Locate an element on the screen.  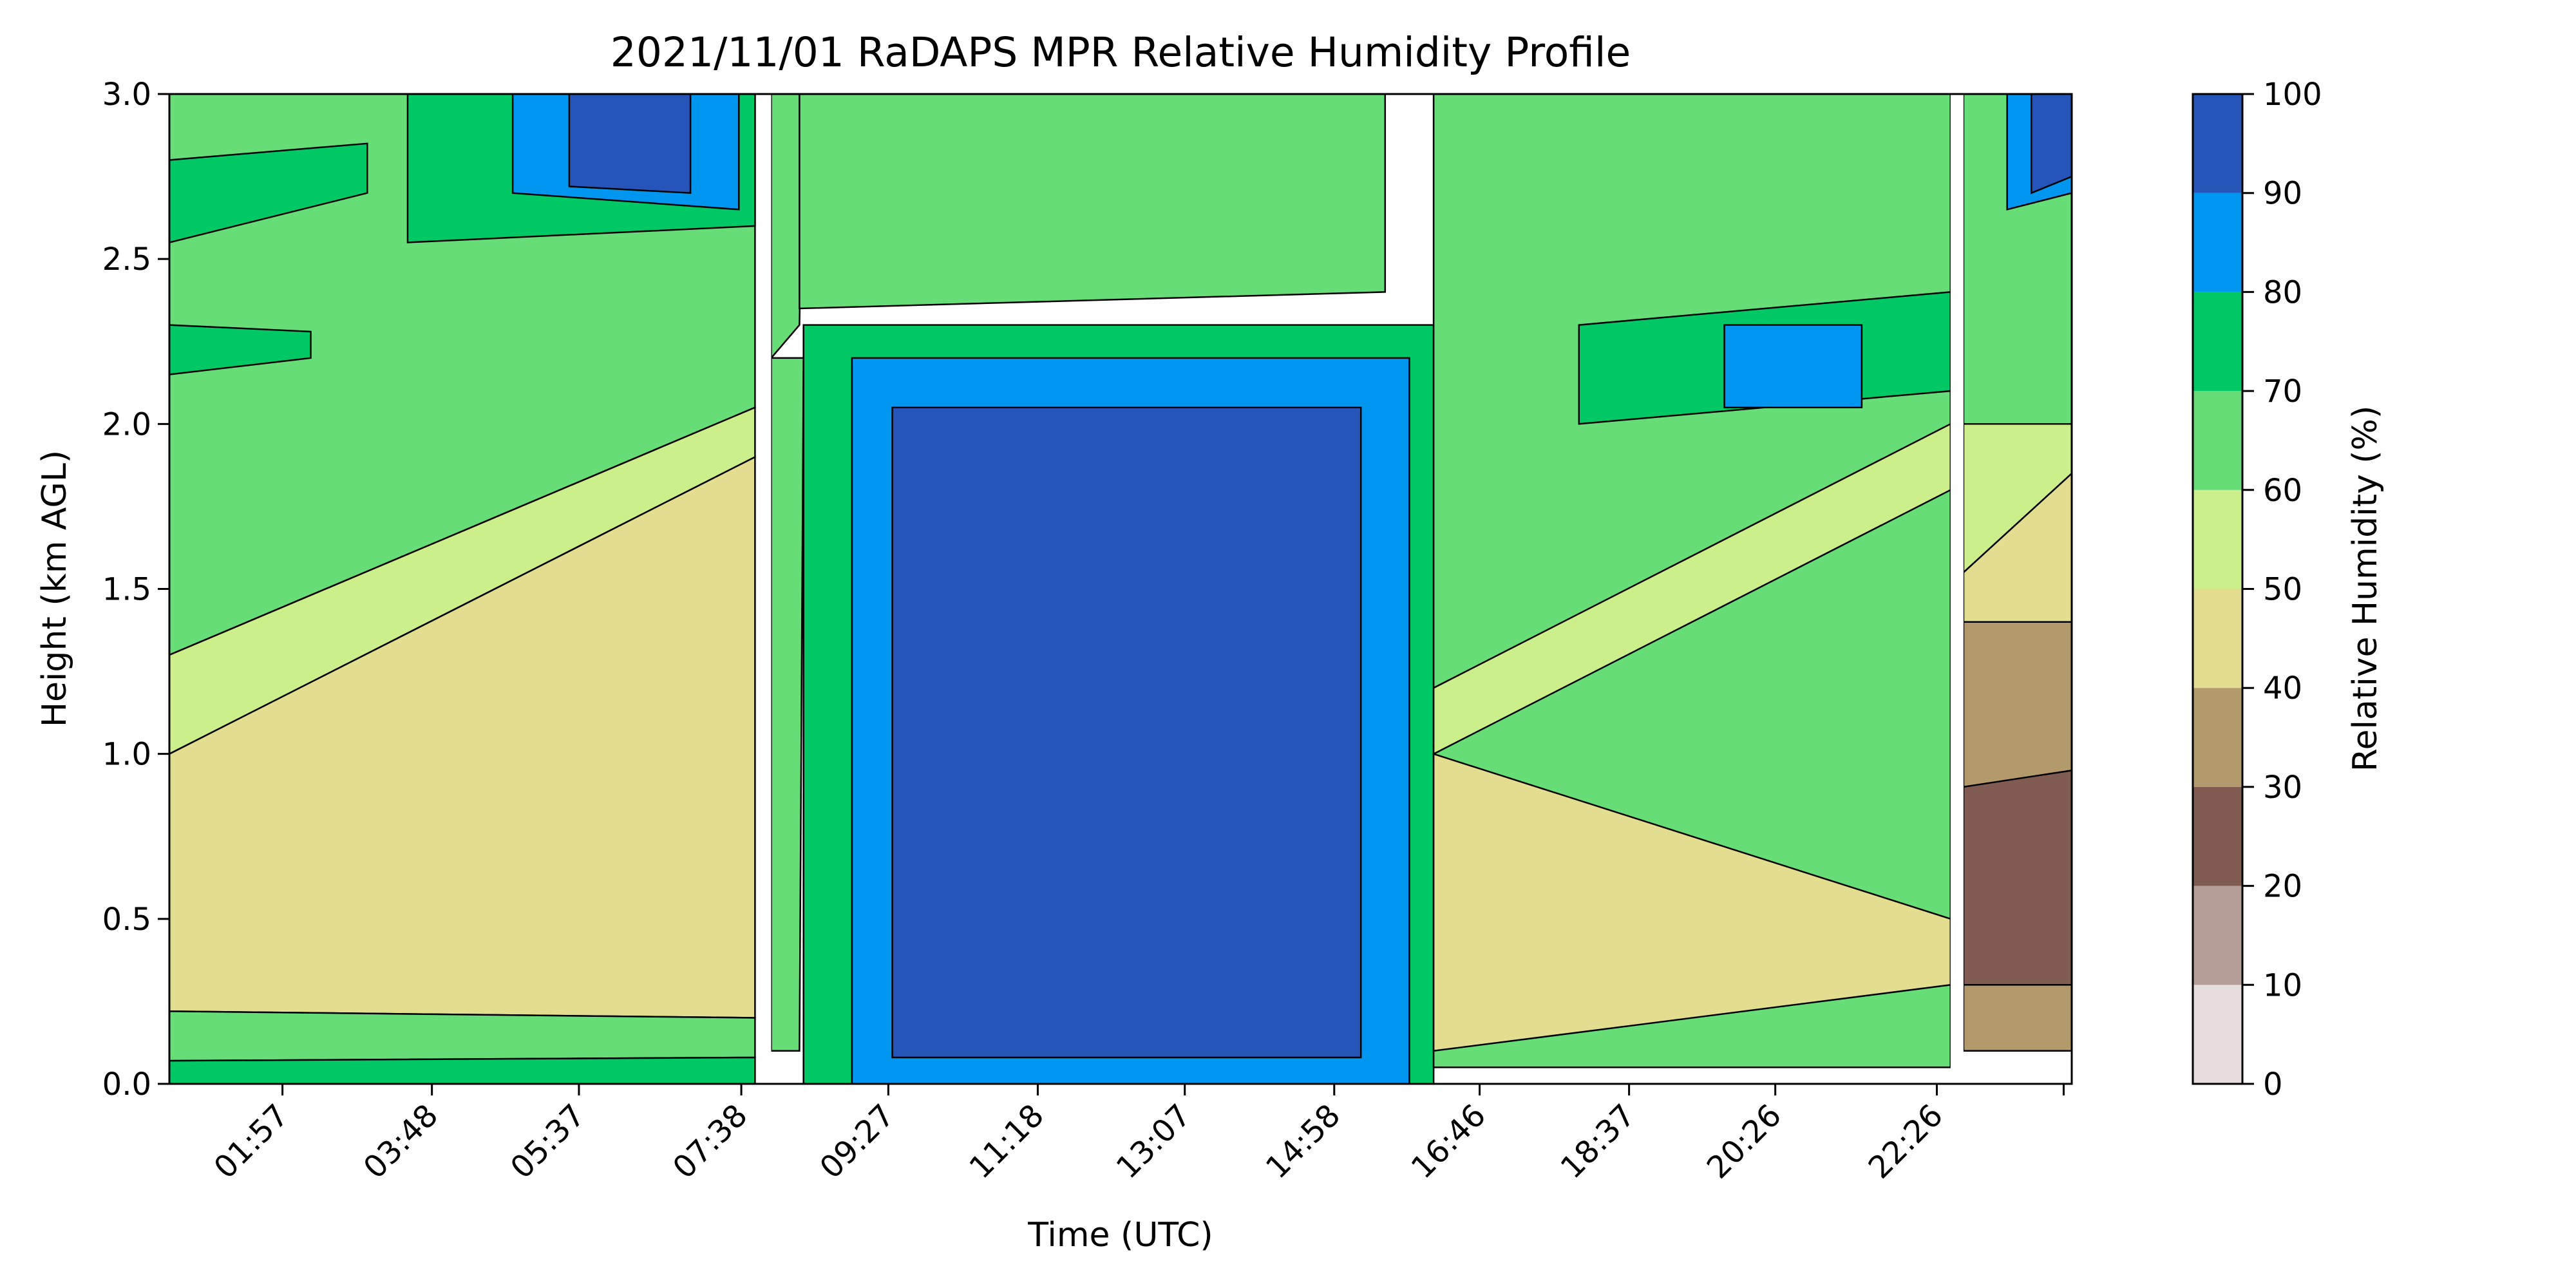
x-tick-label: 20:26 is located at coordinates (1744, 1141).